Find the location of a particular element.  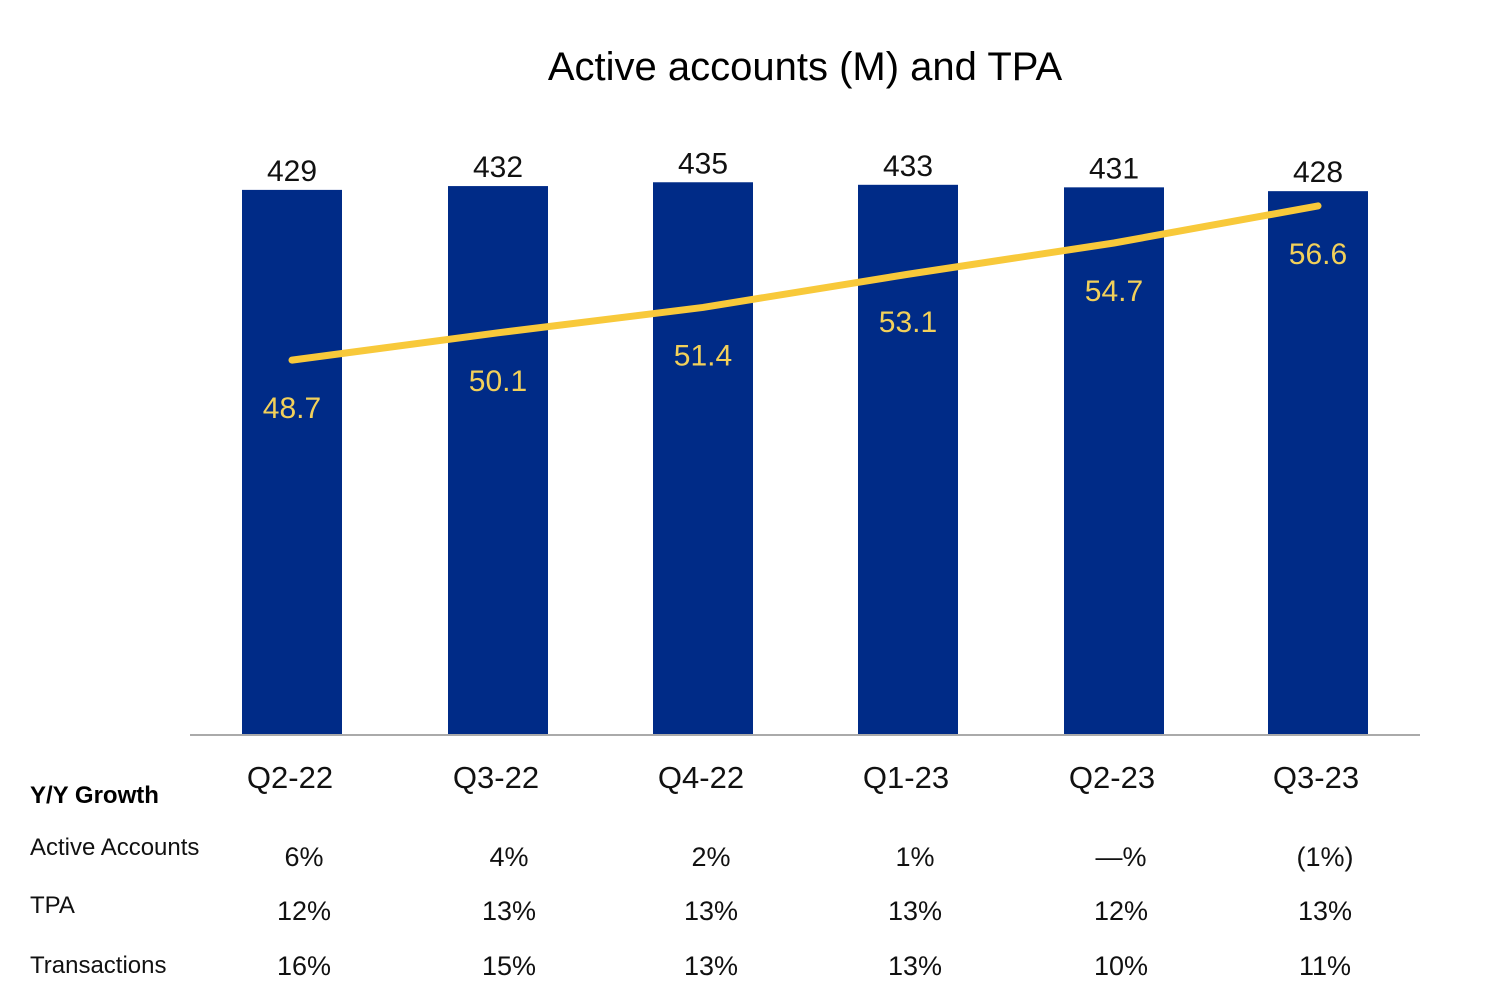

x-tick-labels: Q2-22 Q3-22 Q4-22 Q1-23 Q2-23 Q3-23 is located at coordinates (803, 777).